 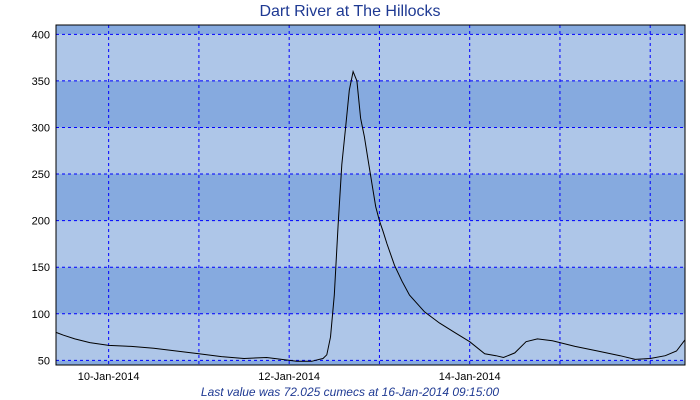 What do you see at coordinates (41, 315) in the screenshot?
I see `y-tick-label: 100` at bounding box center [41, 315].